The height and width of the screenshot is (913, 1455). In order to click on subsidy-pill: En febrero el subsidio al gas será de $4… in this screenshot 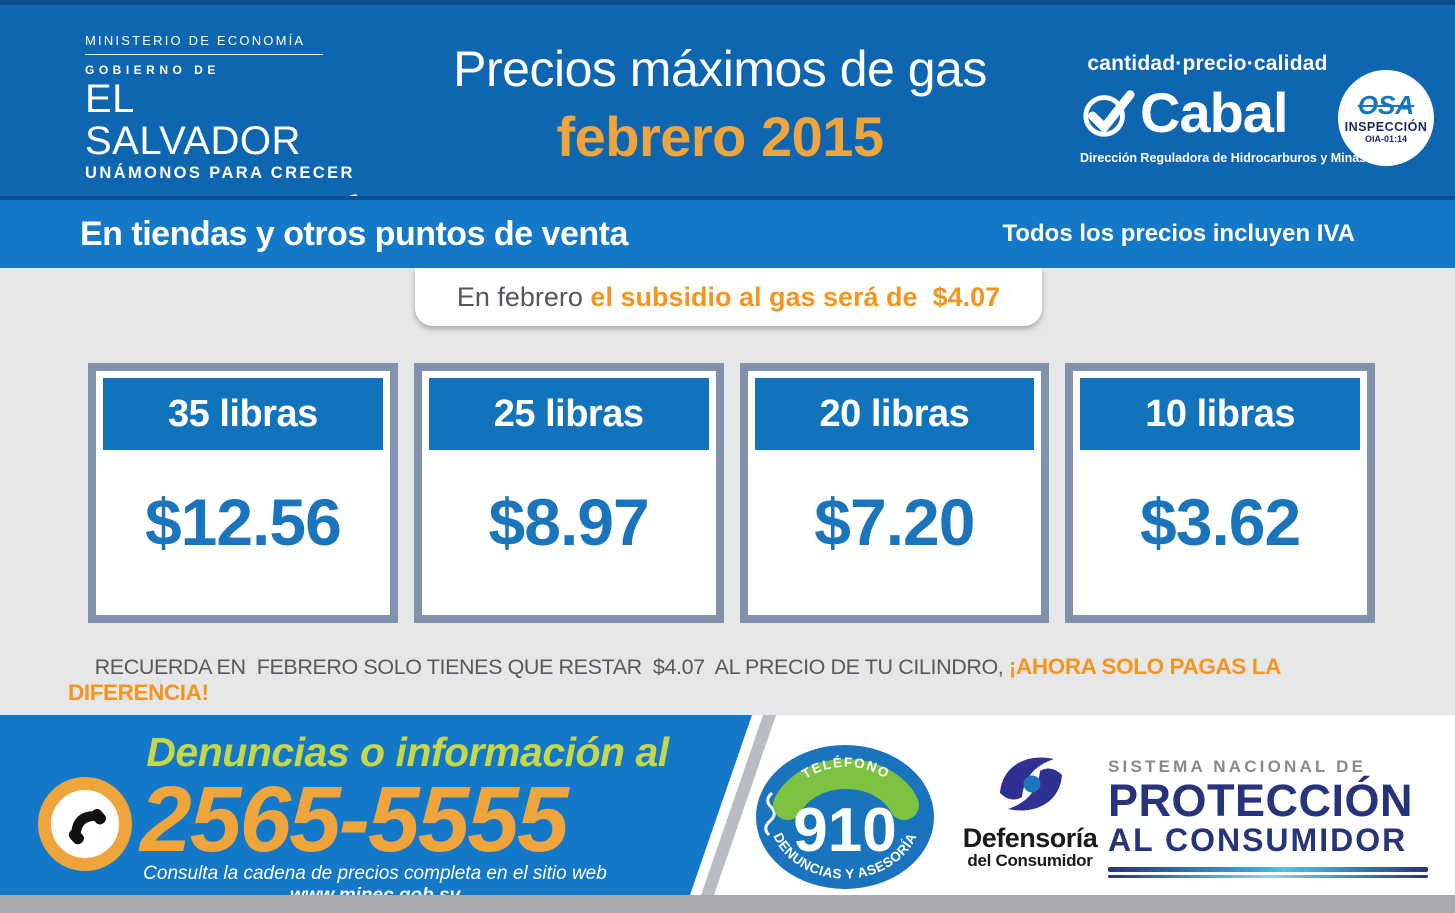, I will do `click(728, 297)`.